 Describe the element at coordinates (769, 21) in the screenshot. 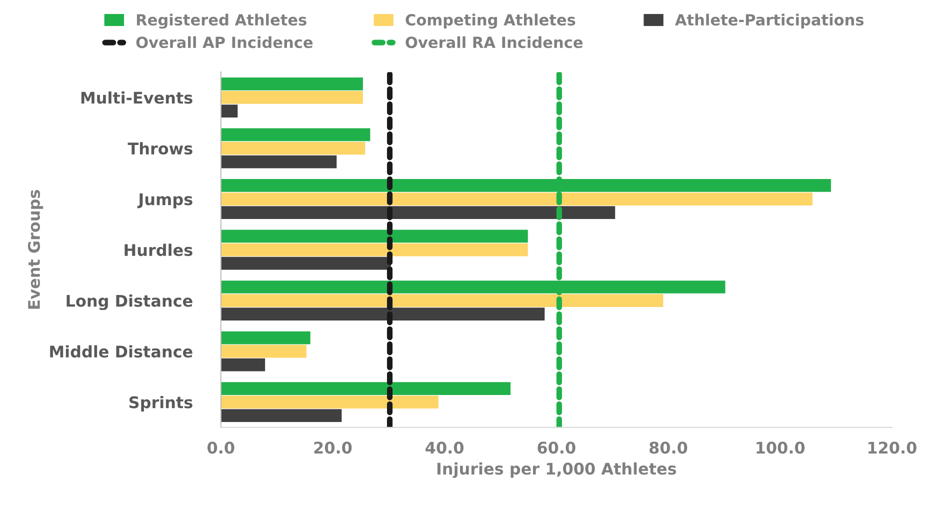

I see `legend-label: Athlete-Participations` at that location.